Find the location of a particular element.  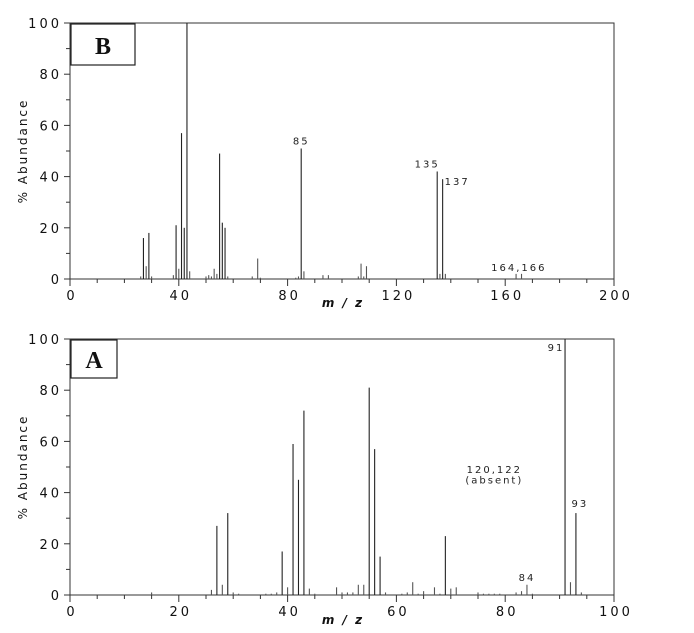

peak-annotation: 85 is located at coordinates (301, 141).